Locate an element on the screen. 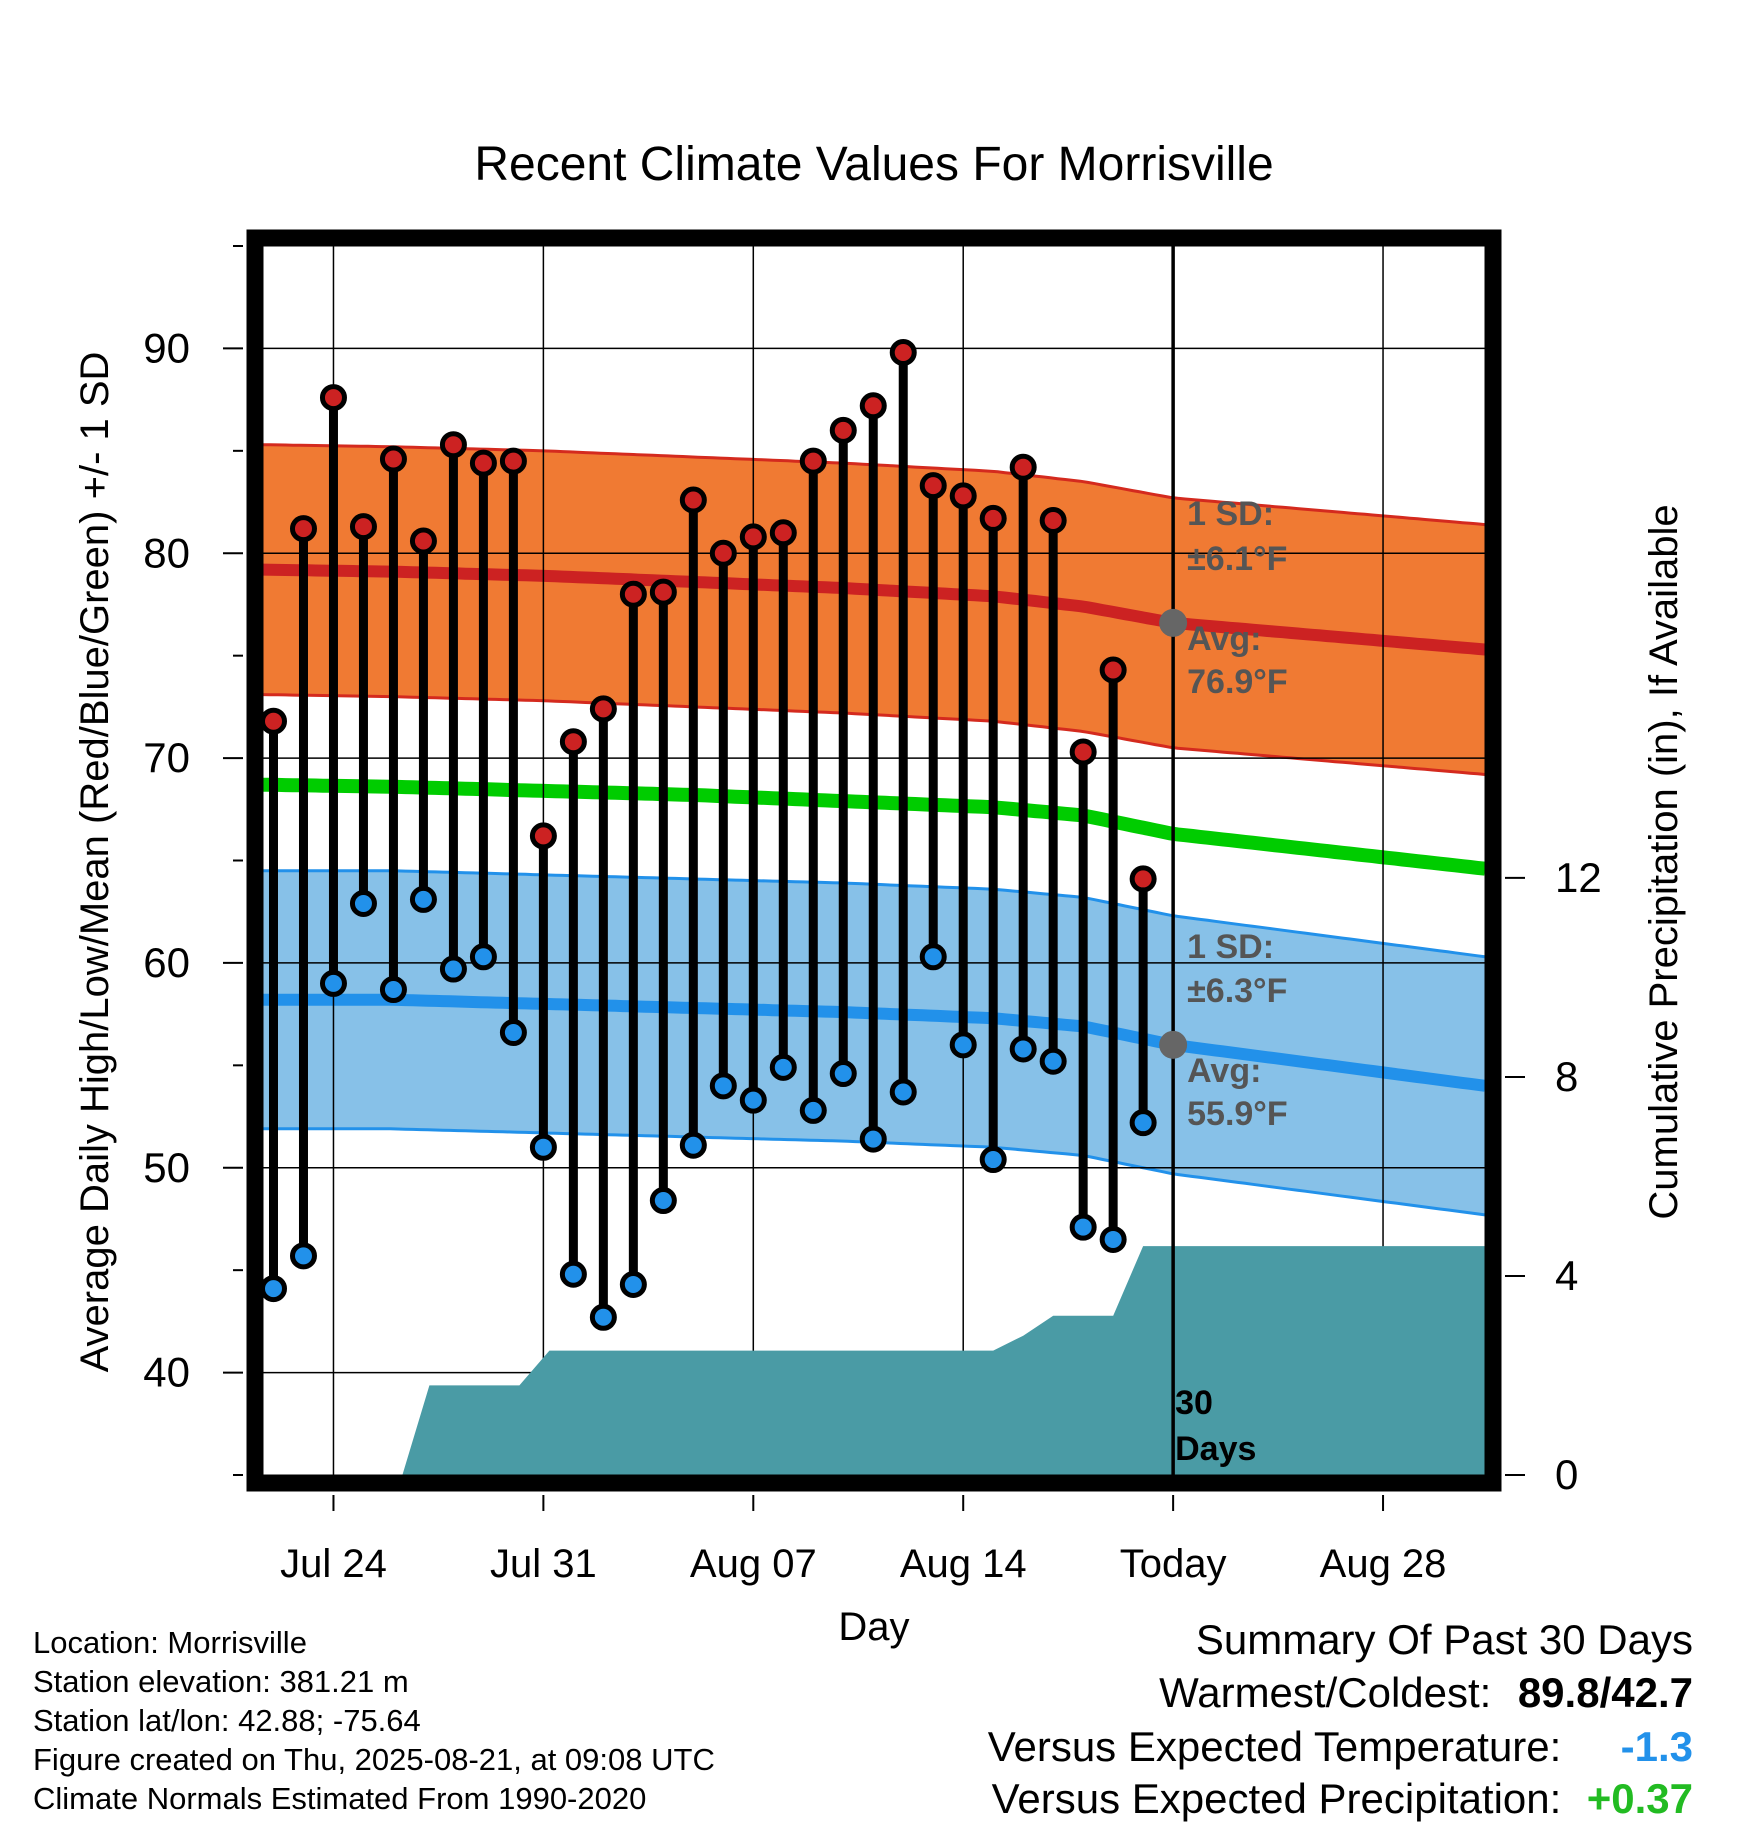 The height and width of the screenshot is (1828, 1748). summary-title: Summary Of Past 30 Days is located at coordinates (1444, 1639).